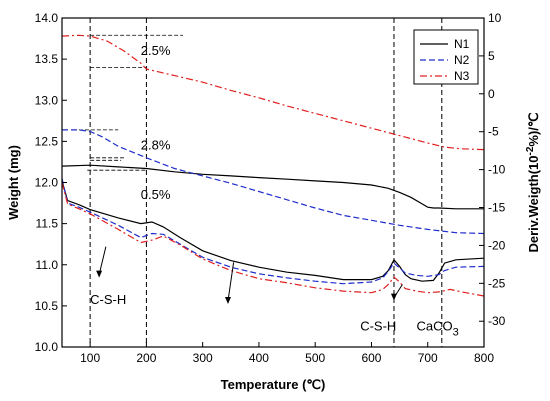  What do you see at coordinates (47, 183) in the screenshot?
I see `y-left-tick-label: 12.0` at bounding box center [47, 183].